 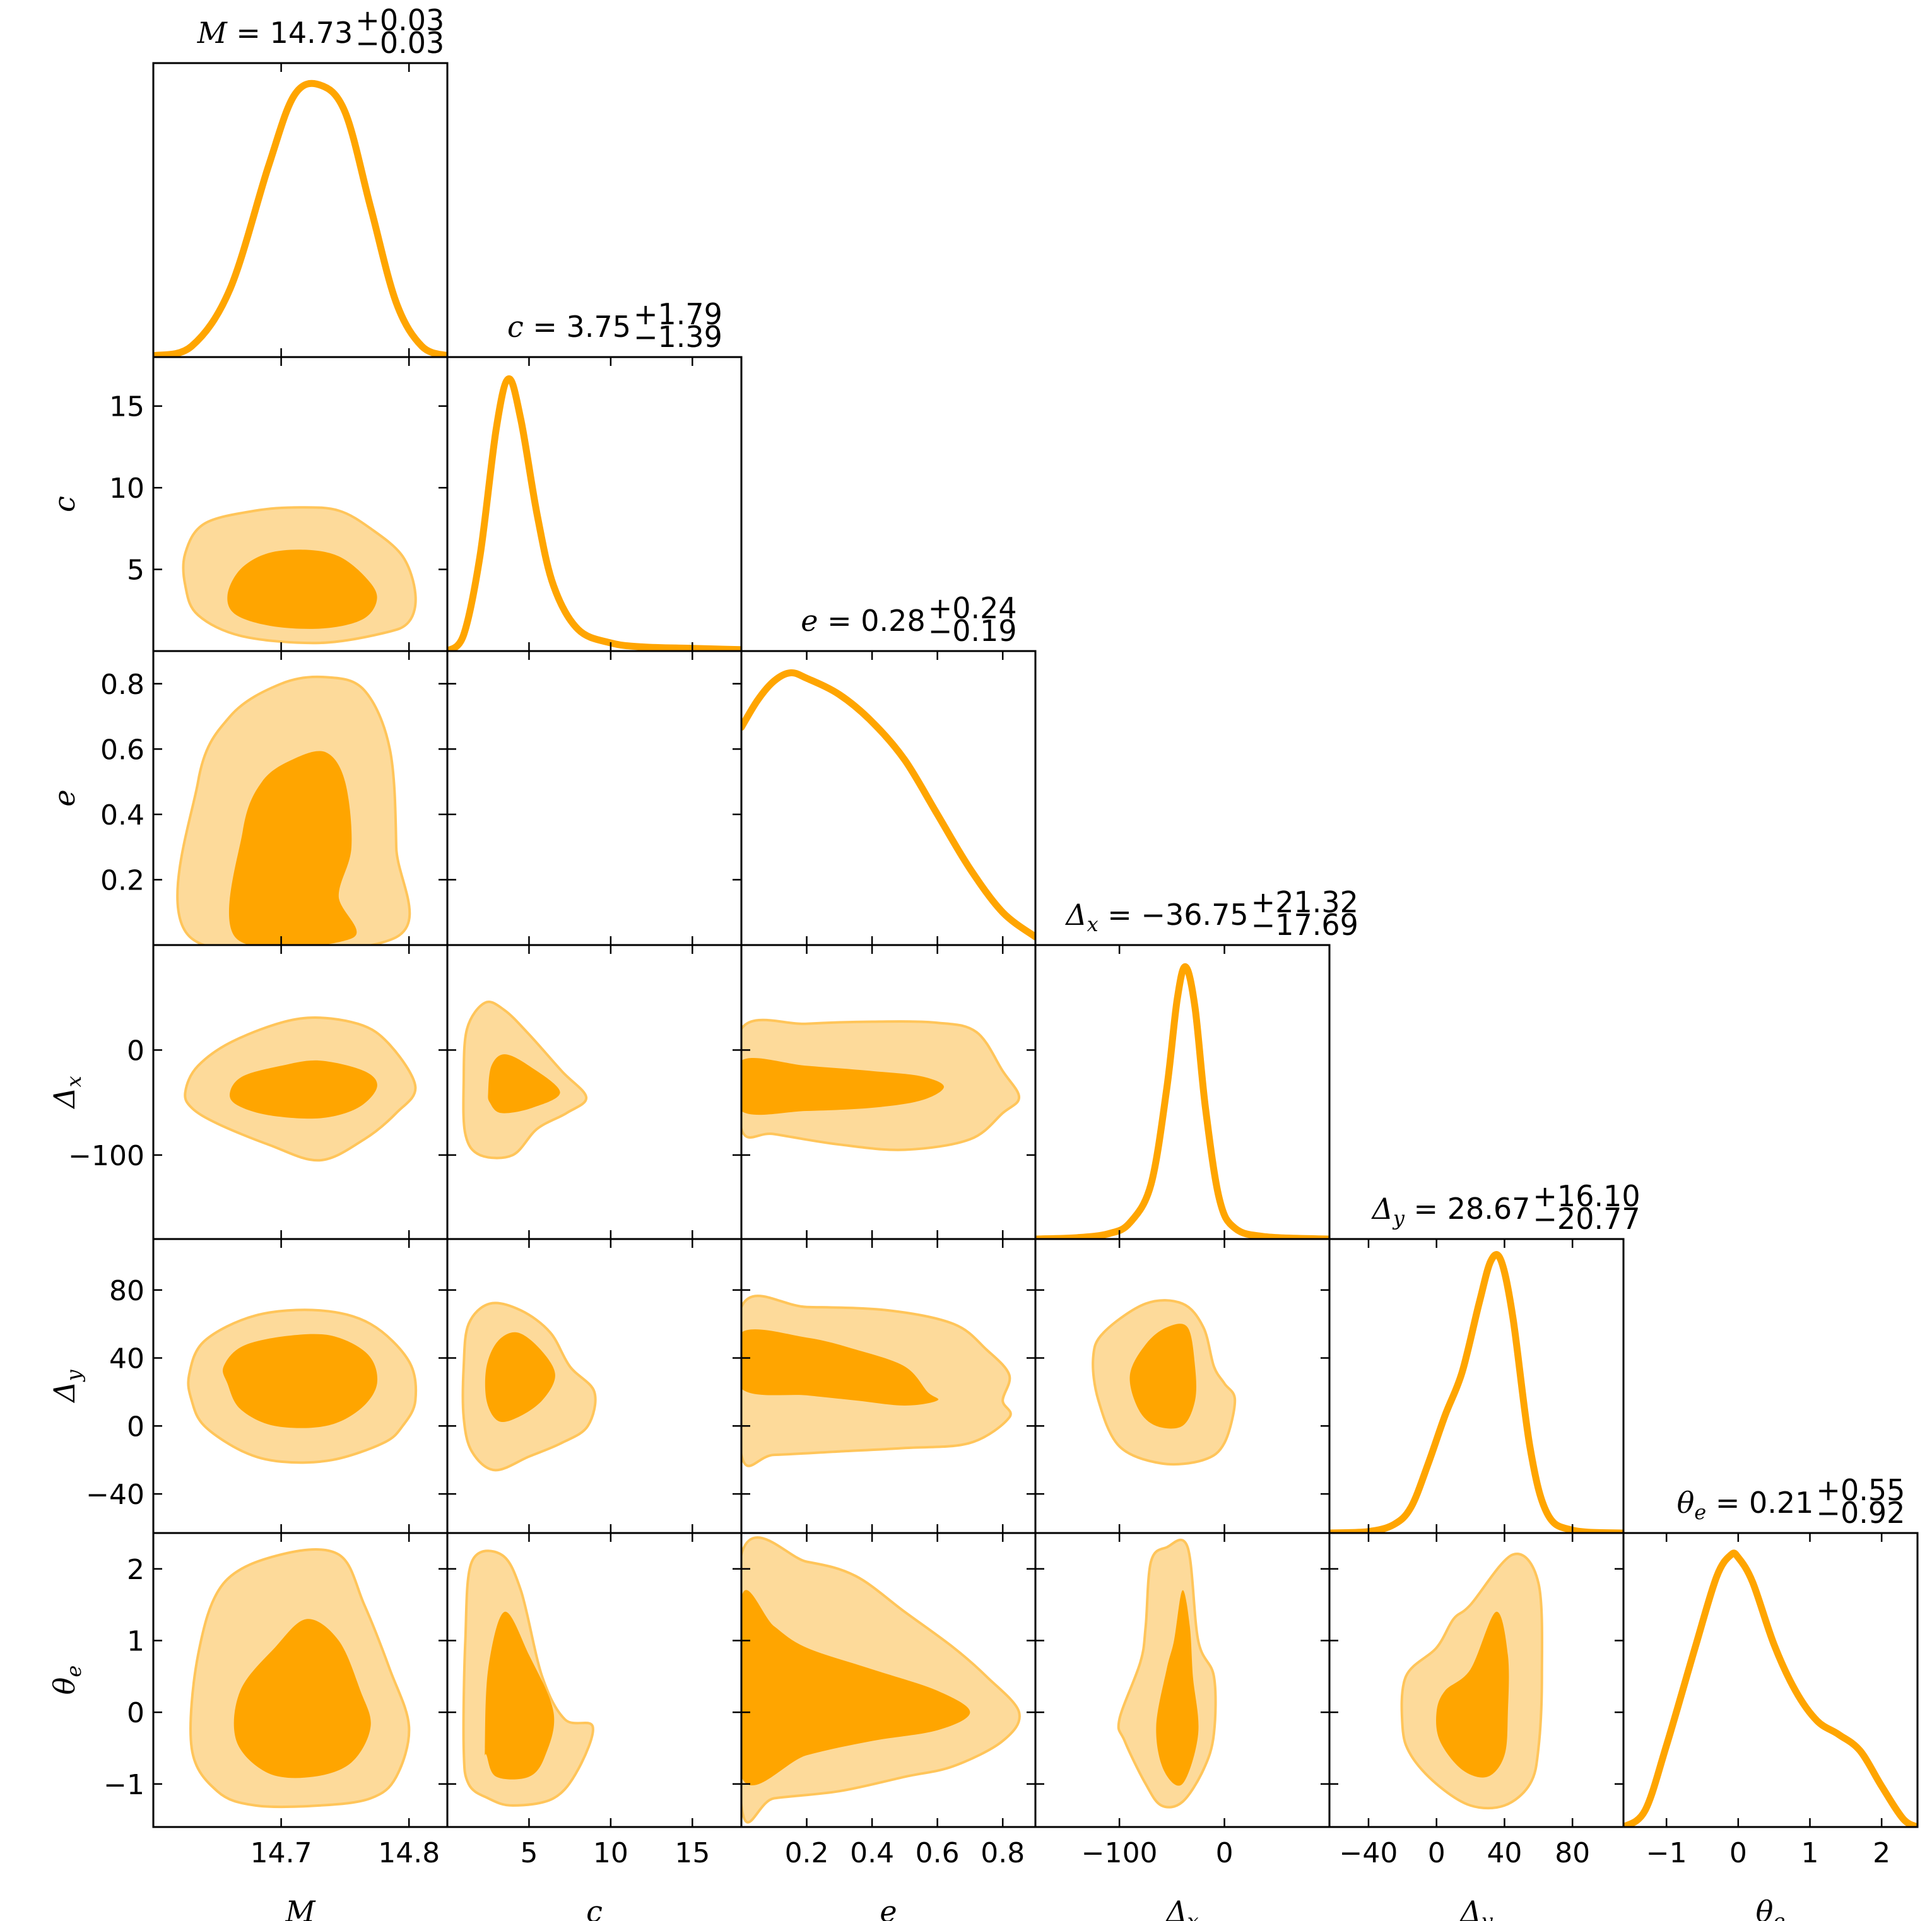 I want to click on marginal-dy-line, so click(x=1476, y=1392).